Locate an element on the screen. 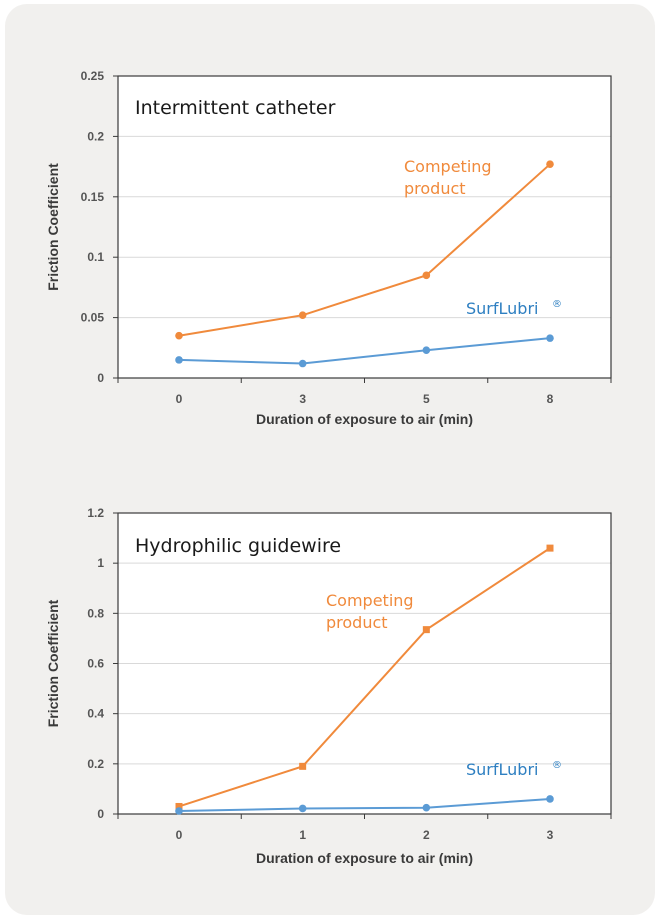 This screenshot has width=660, height=919. y-tick-label: 0.6 is located at coordinates (95, 664).